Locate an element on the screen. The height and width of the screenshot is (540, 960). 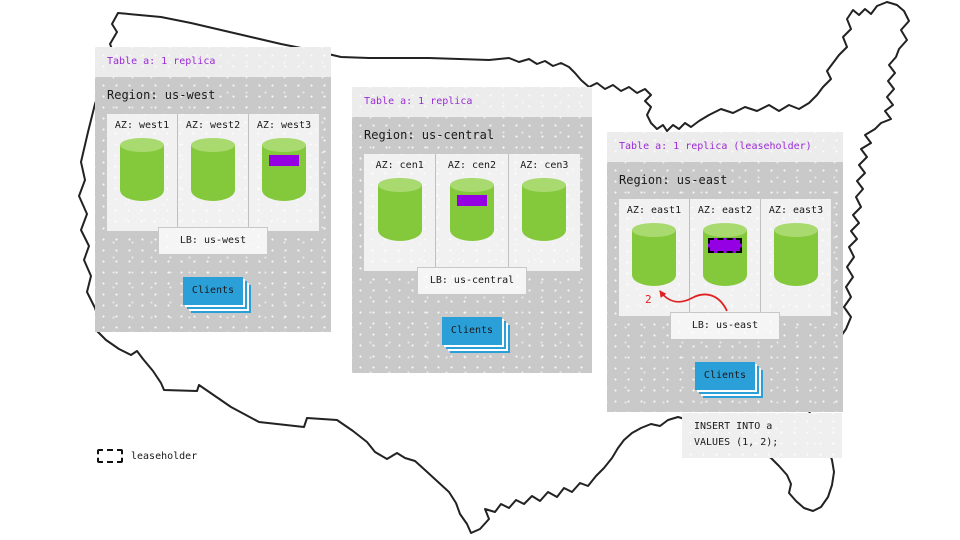
az-column-east1: AZ: east1 is located at coordinates (654, 257).